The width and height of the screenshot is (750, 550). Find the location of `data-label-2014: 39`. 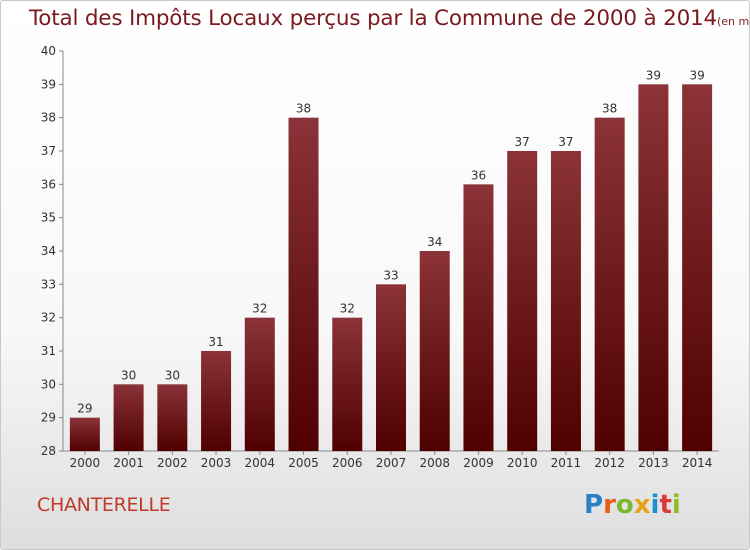

data-label-2014: 39 is located at coordinates (696, 75).